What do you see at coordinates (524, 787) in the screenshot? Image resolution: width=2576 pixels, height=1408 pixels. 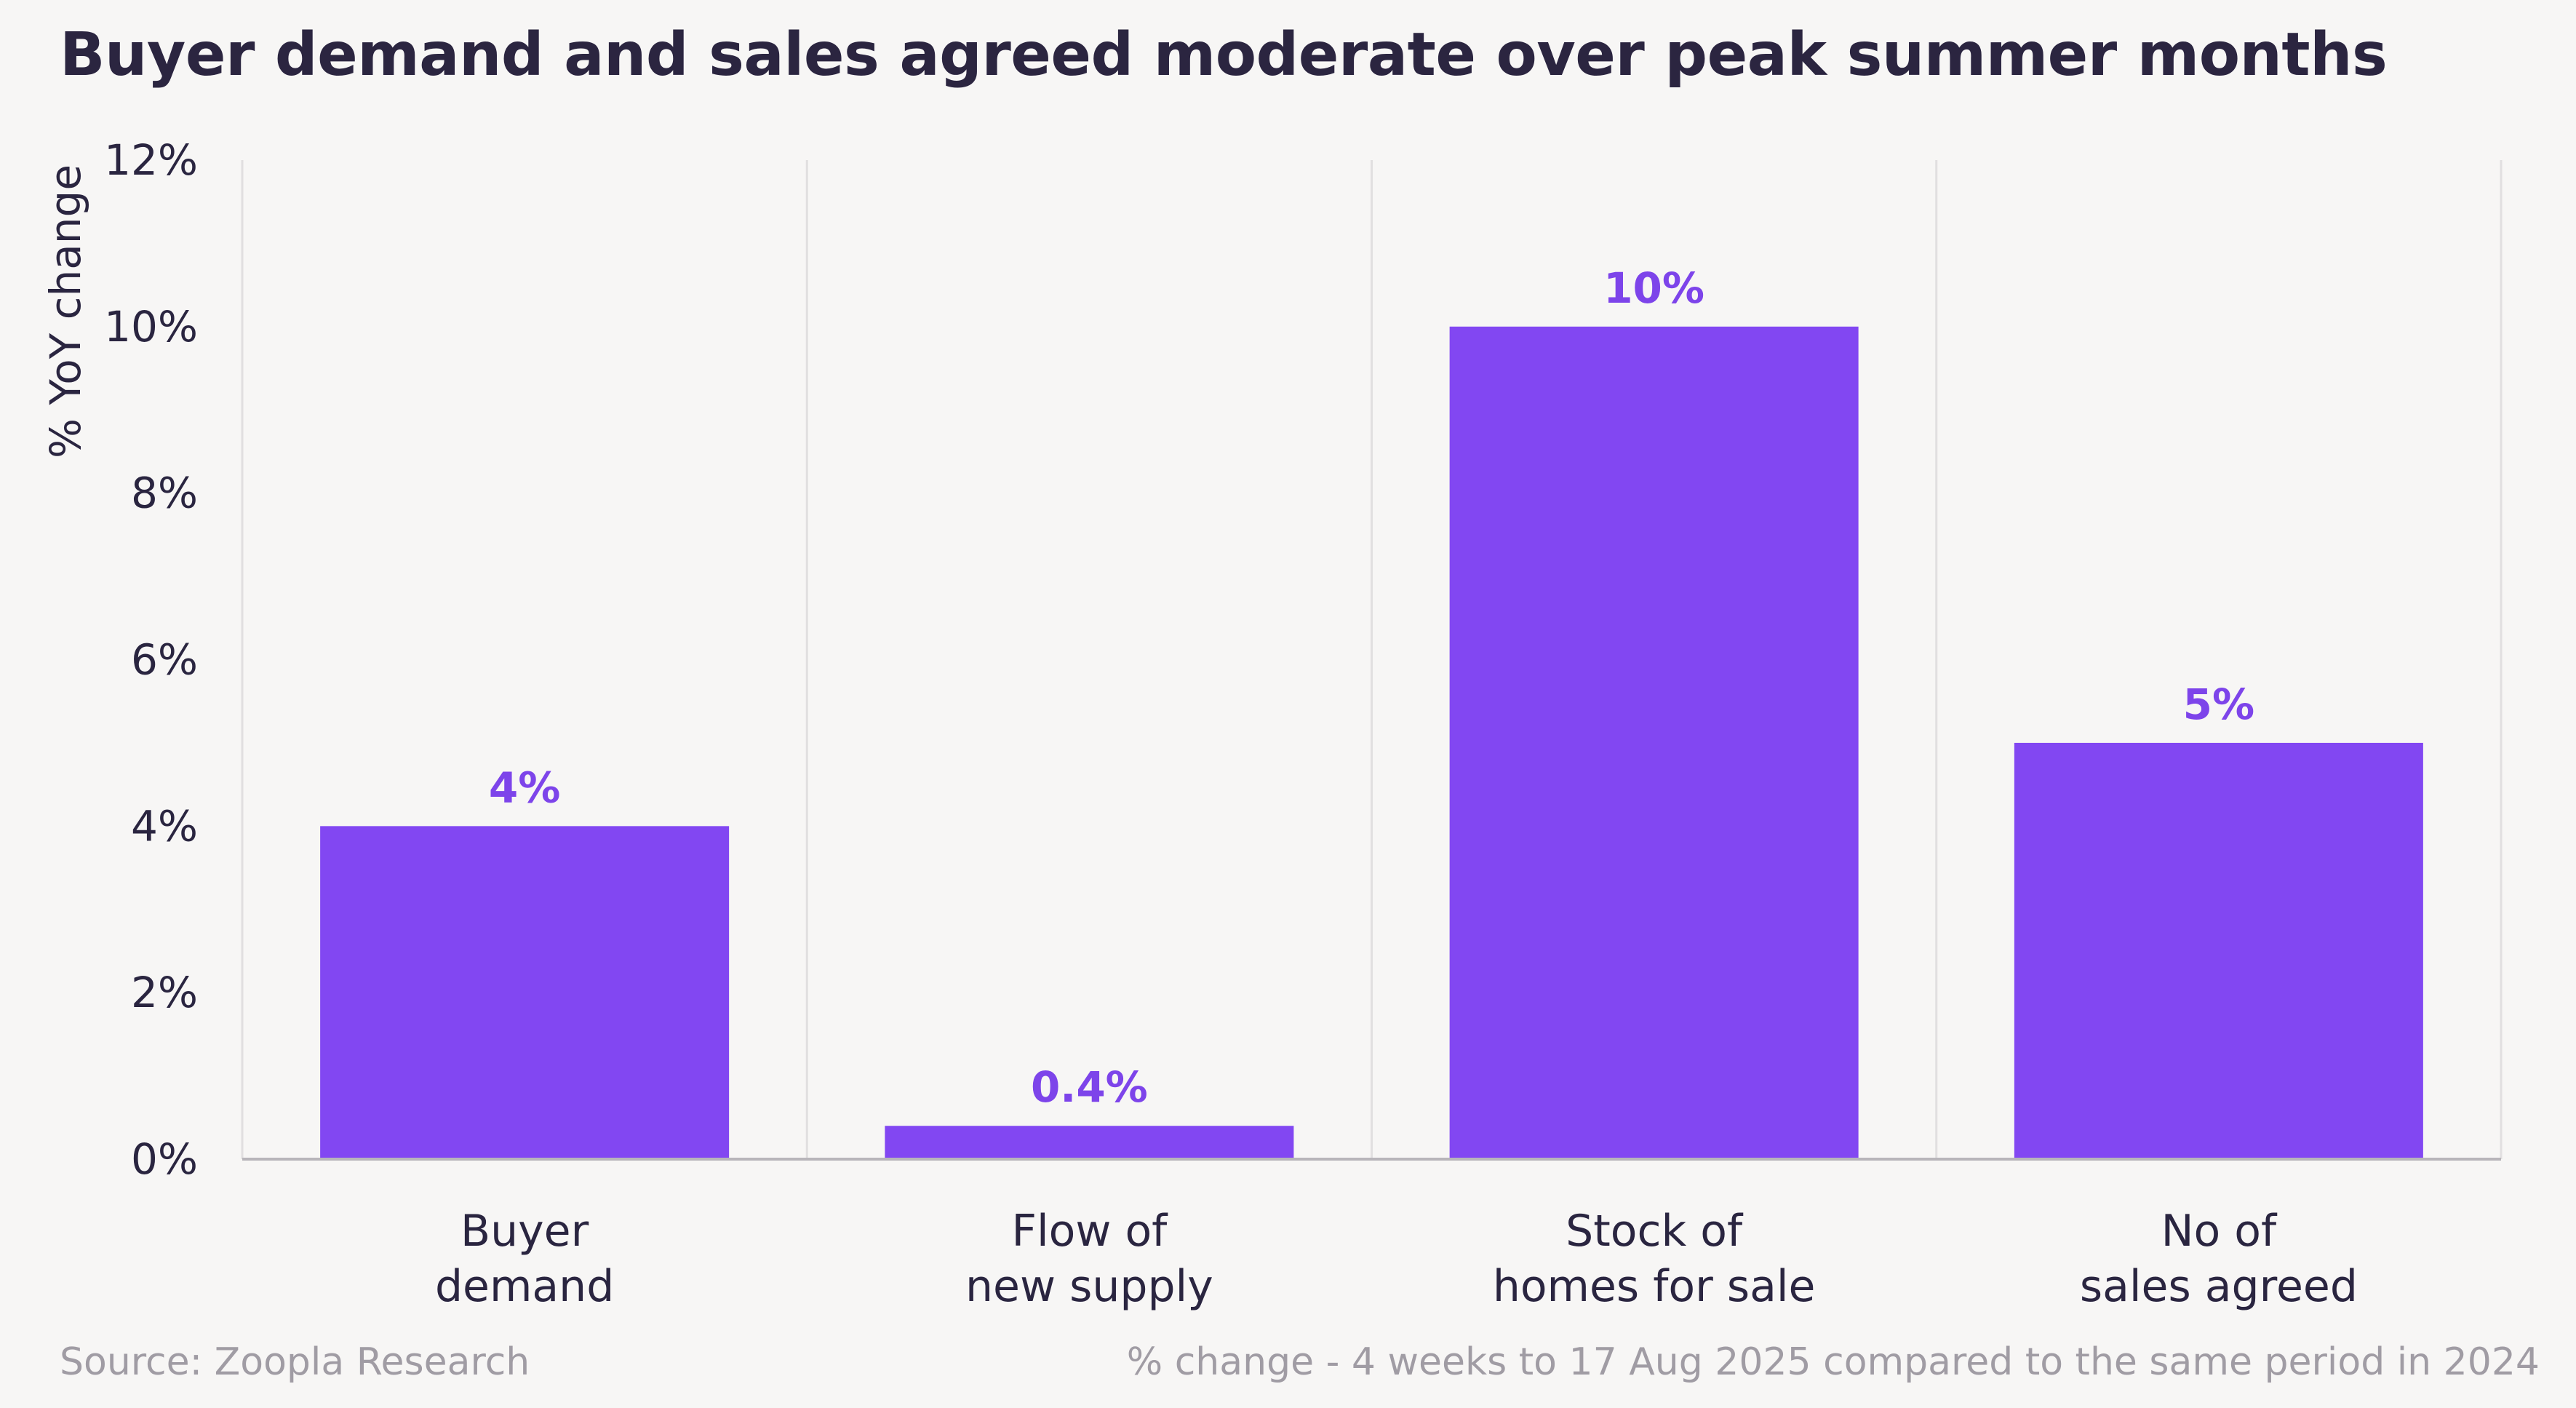 I see `data-label: 4%` at bounding box center [524, 787].